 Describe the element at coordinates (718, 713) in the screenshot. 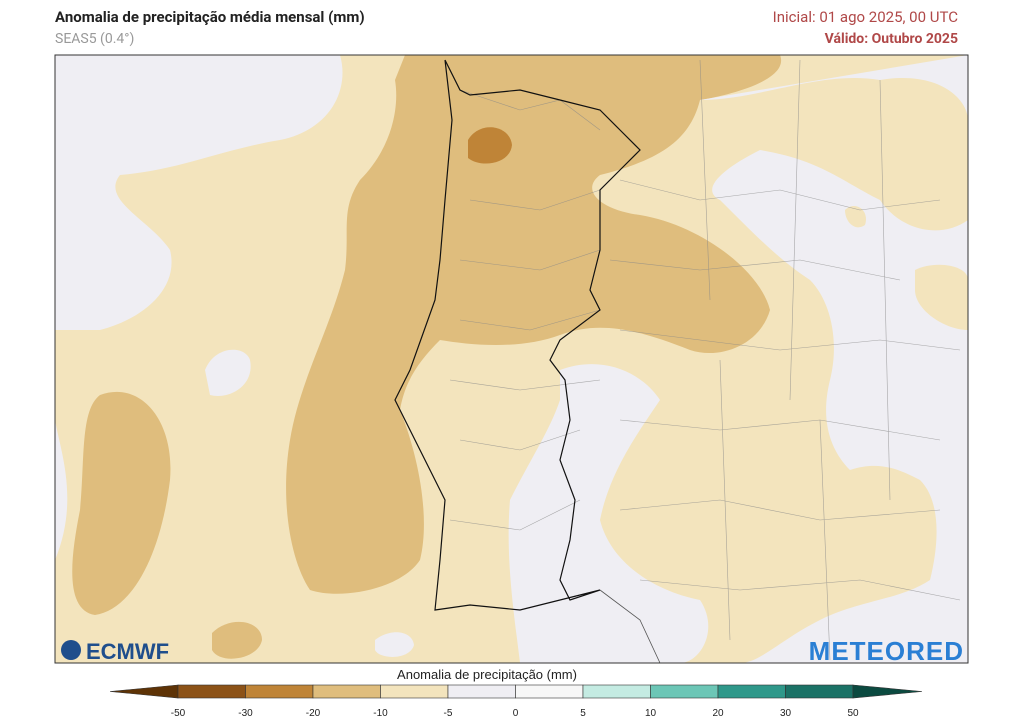

I see `colorbar-tick-label: 20` at that location.